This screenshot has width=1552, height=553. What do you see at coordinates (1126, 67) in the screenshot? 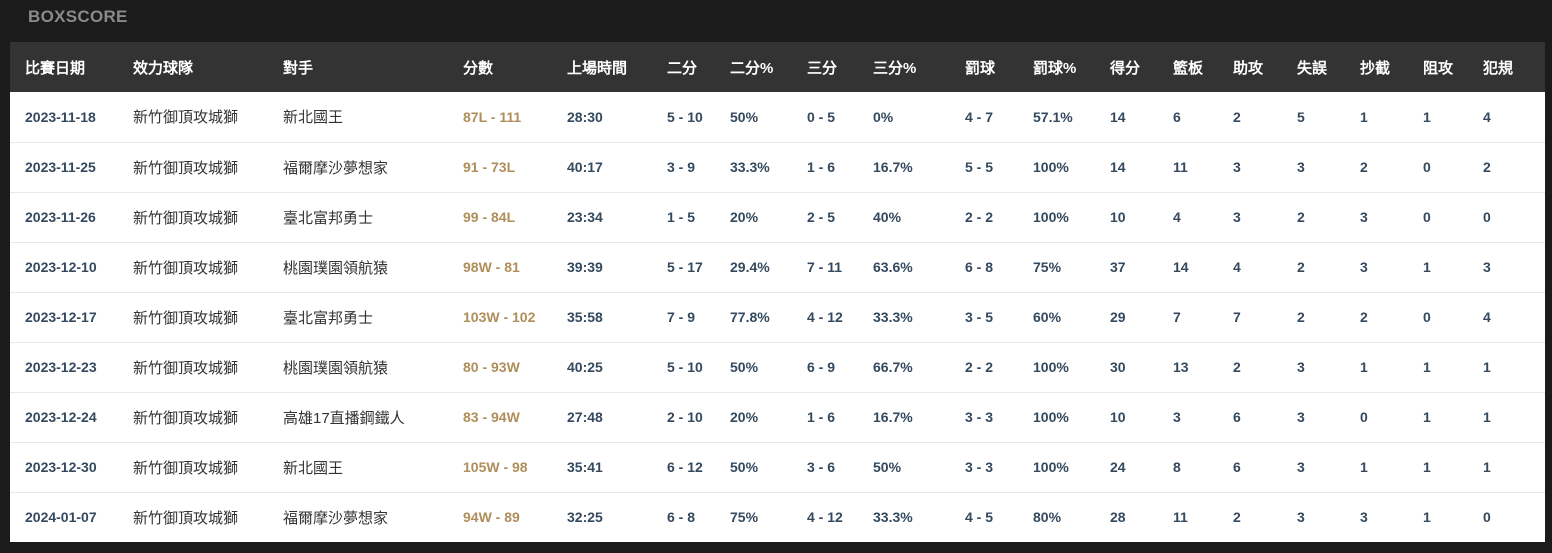
I see `column-header-points: 得分` at bounding box center [1126, 67].